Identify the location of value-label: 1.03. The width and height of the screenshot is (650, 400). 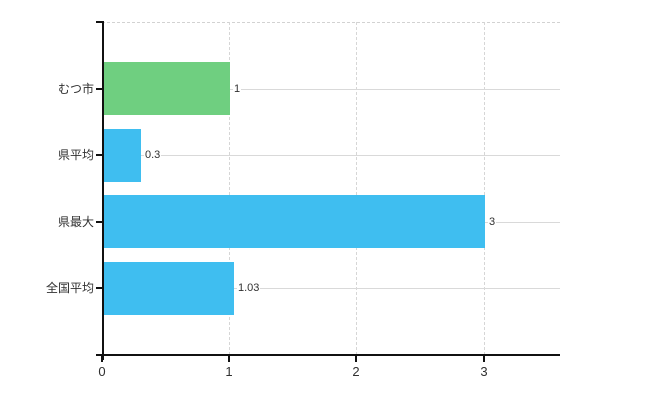
(249, 288).